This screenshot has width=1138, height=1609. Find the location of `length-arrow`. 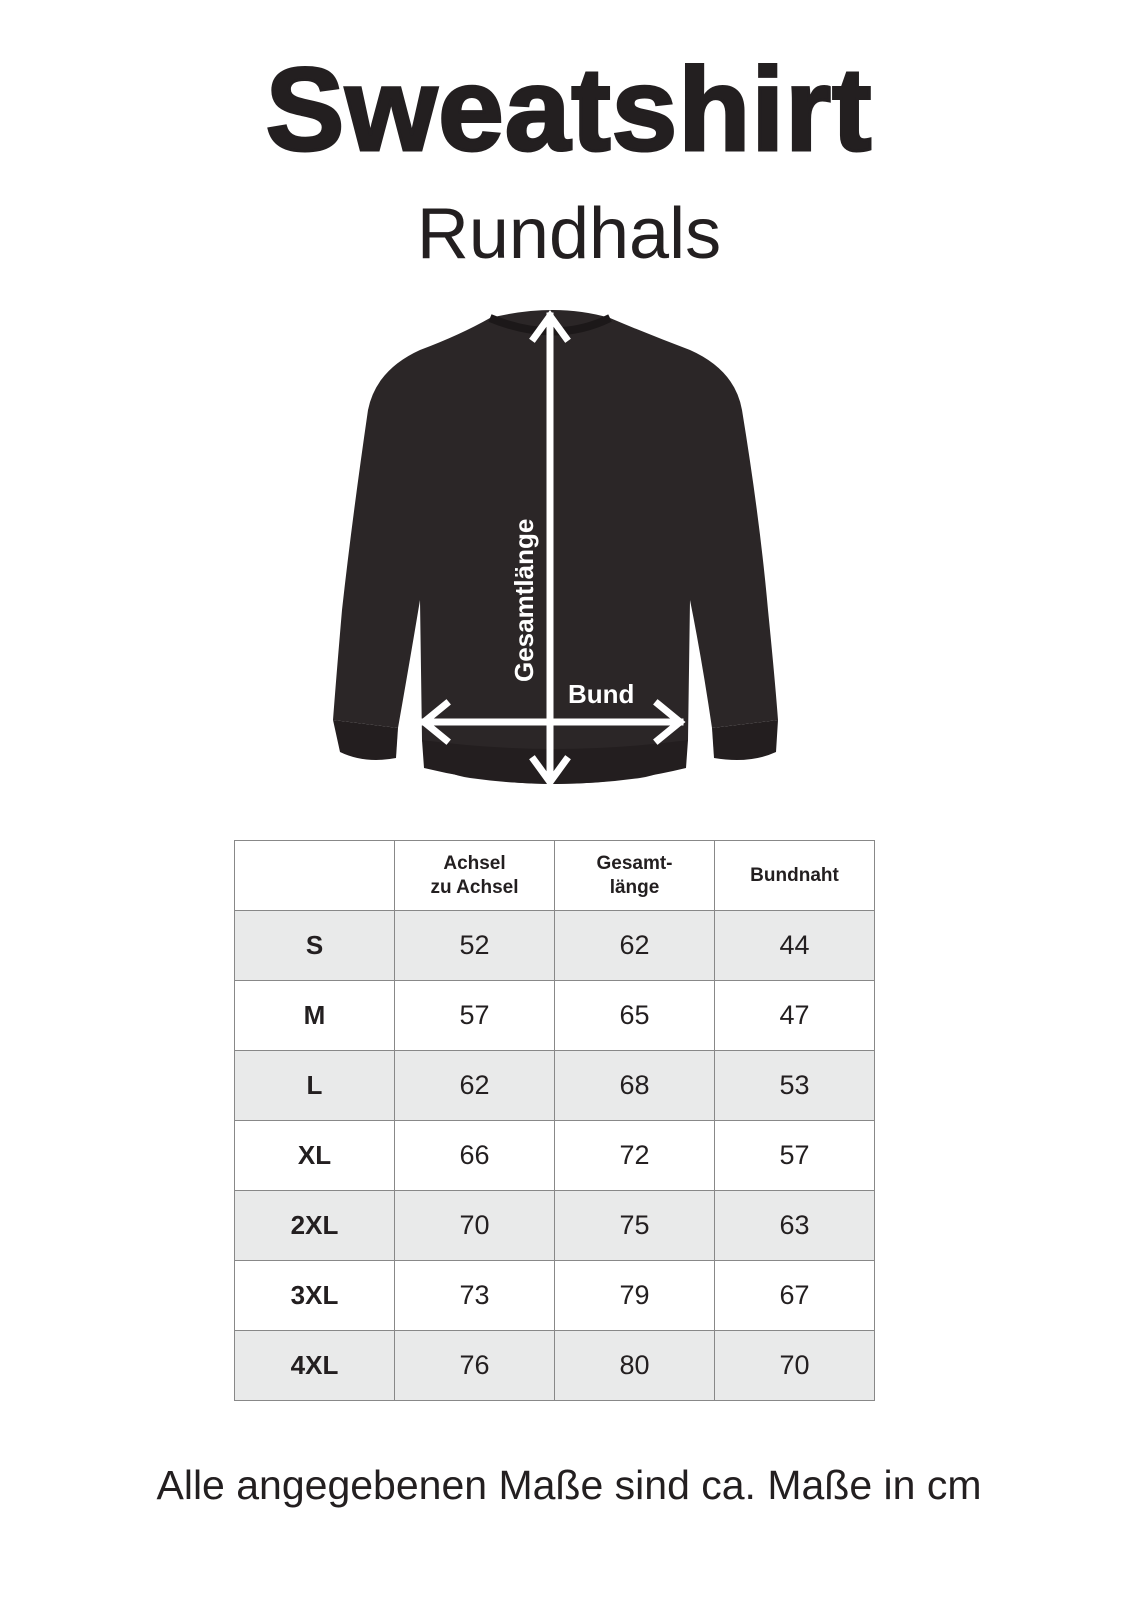

length-arrow is located at coordinates (550, 549).